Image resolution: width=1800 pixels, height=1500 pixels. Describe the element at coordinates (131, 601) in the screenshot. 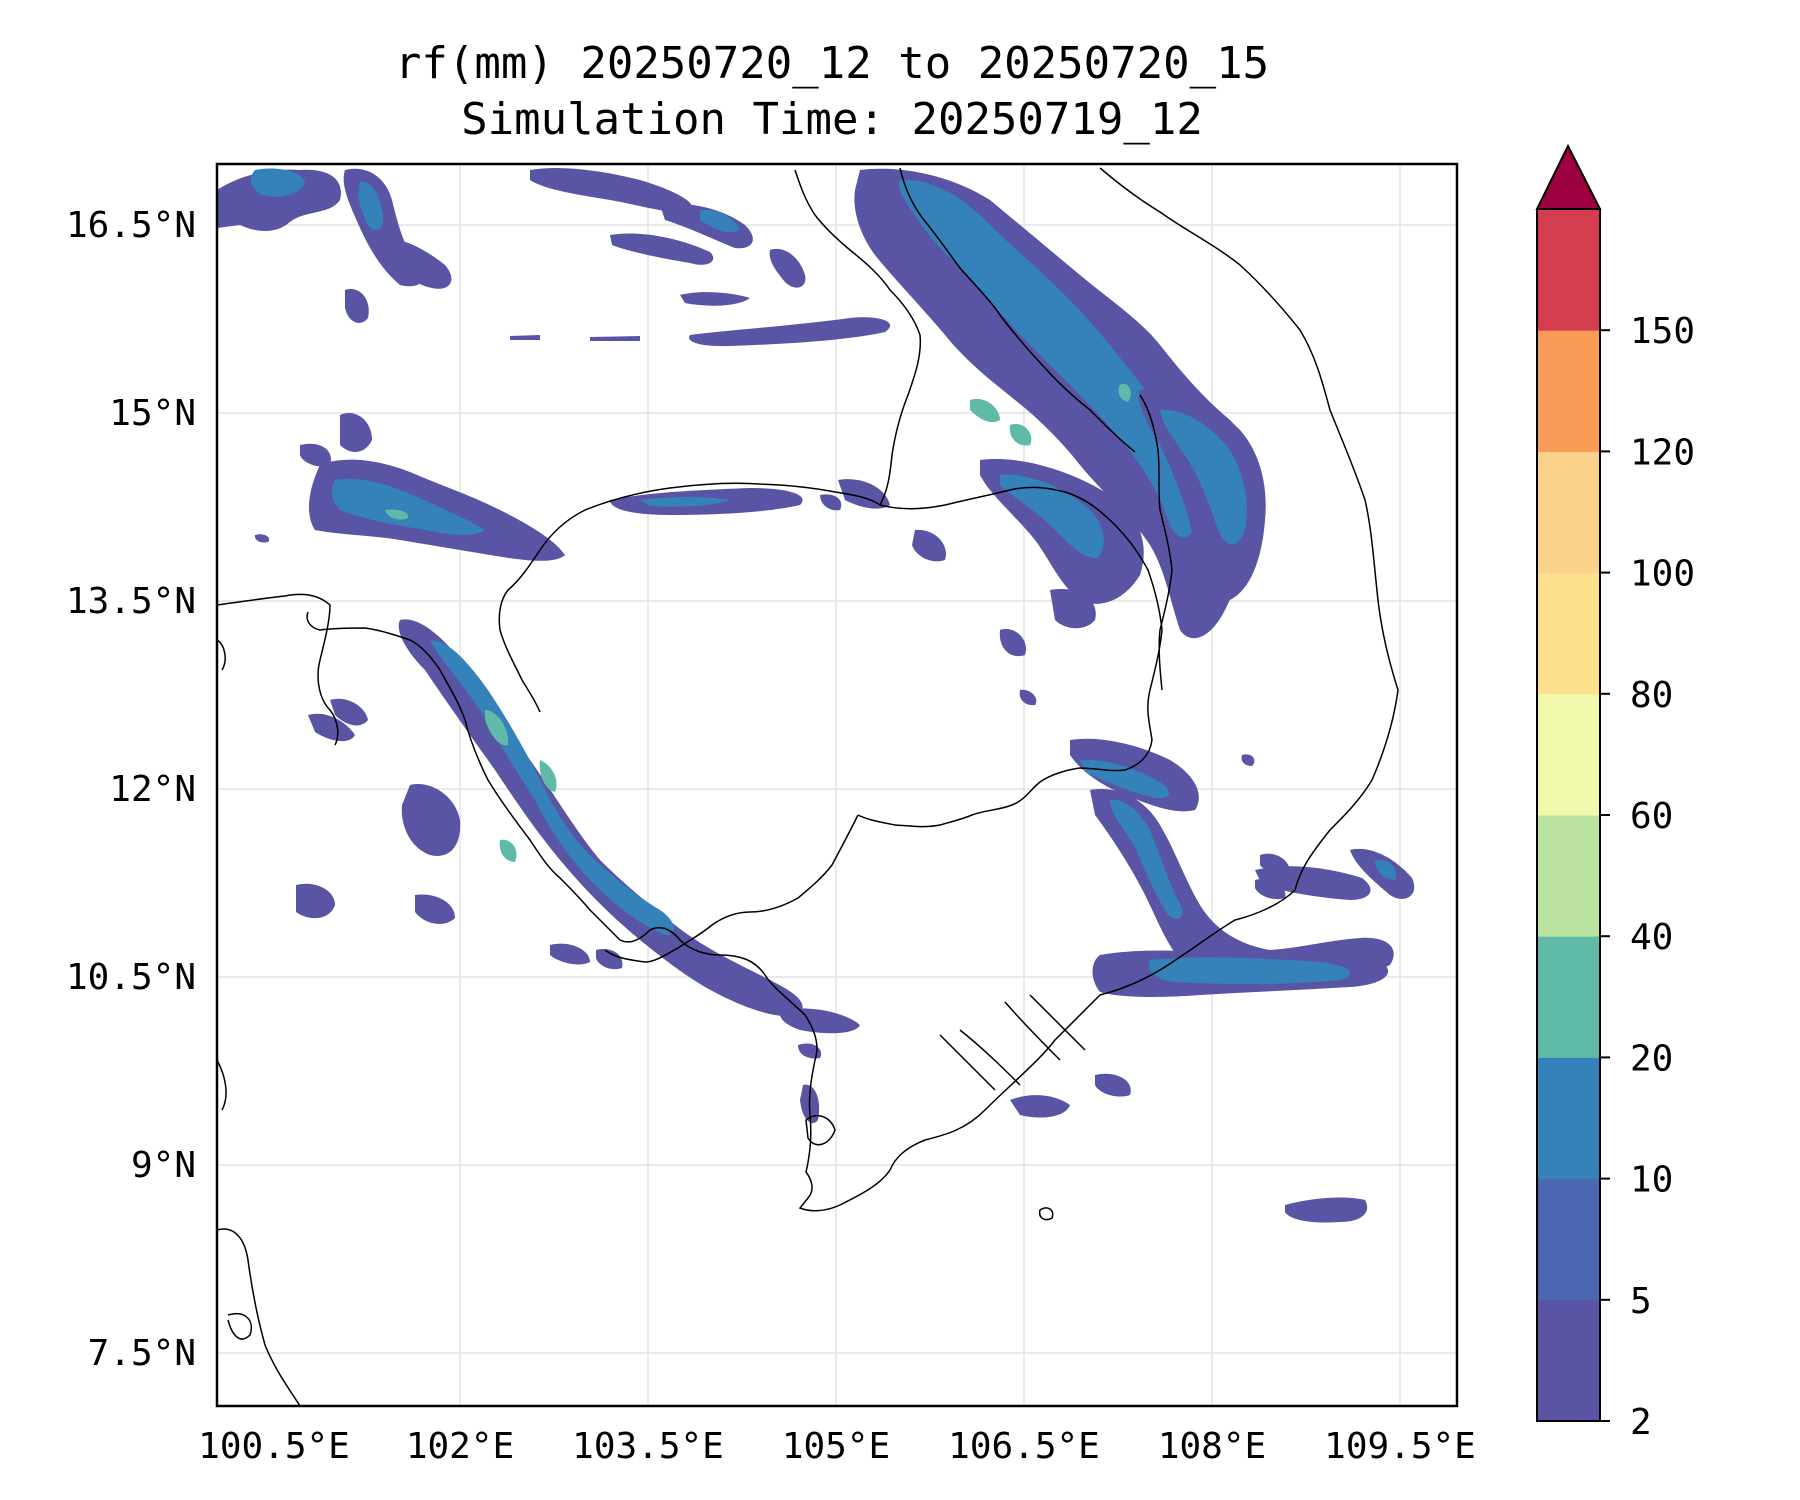

I see `lat-tick-label: 13.5°N` at that location.